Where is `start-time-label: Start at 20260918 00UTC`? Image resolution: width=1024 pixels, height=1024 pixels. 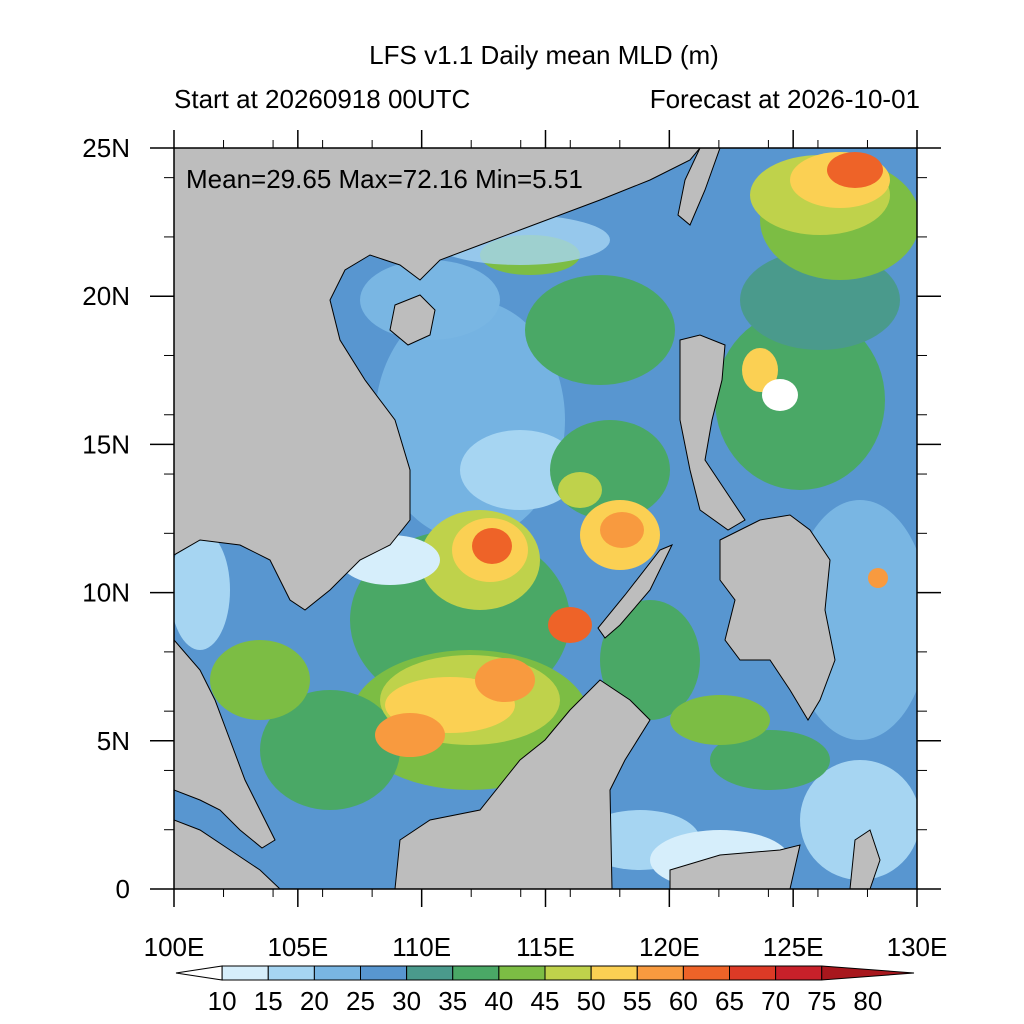
start-time-label: Start at 20260918 00UTC is located at coordinates (322, 99).